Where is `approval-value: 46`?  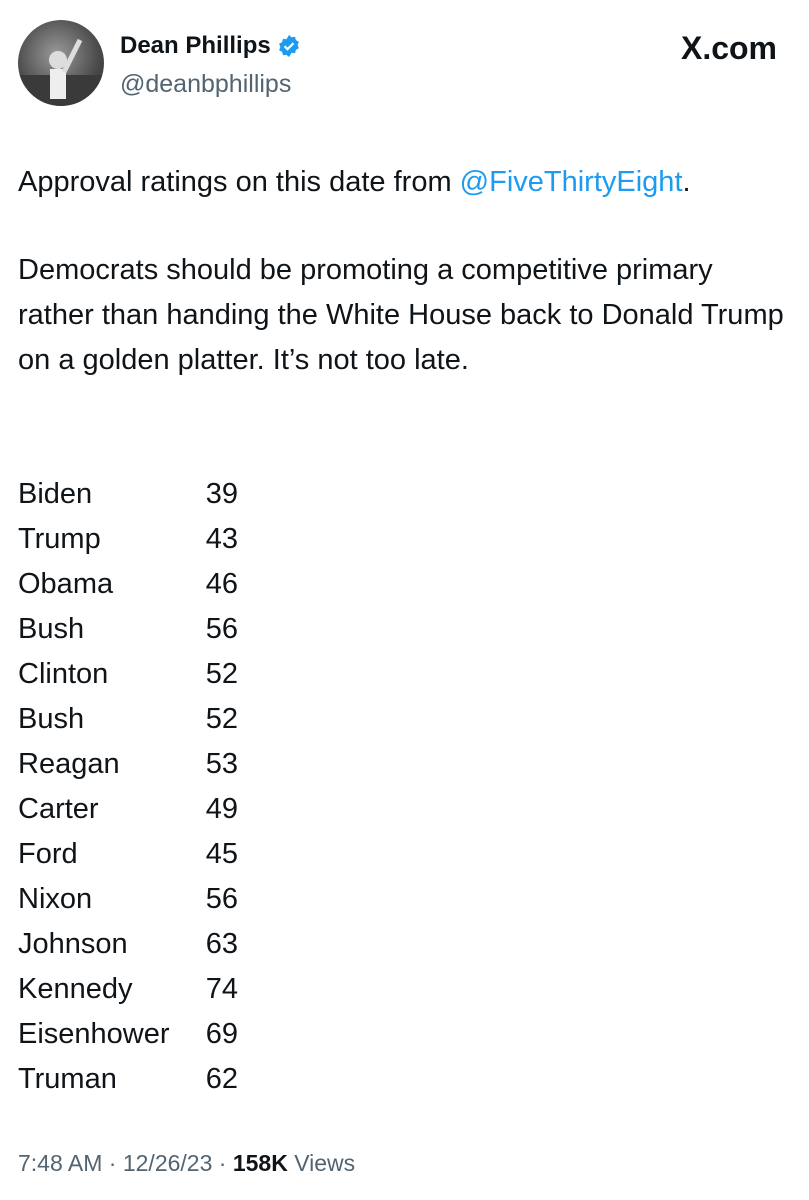
approval-value: 46 is located at coordinates (221, 584).